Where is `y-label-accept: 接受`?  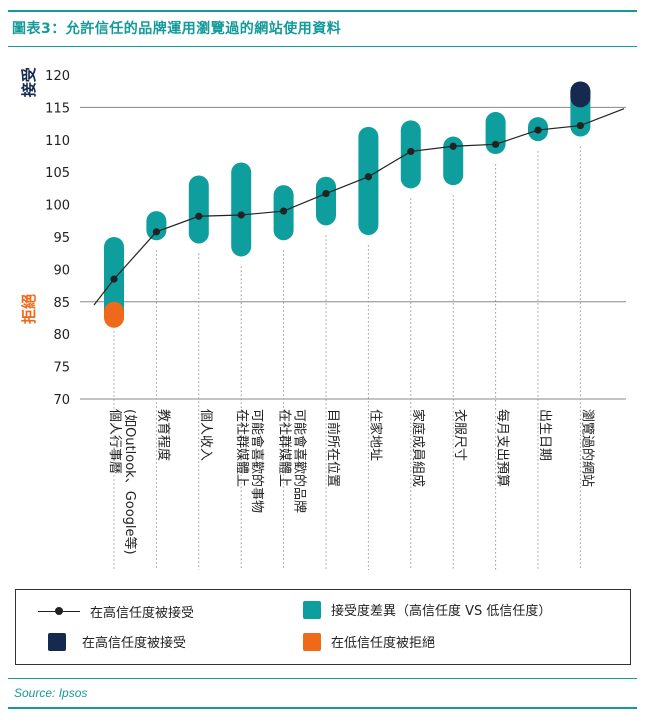
y-label-accept: 接受 is located at coordinates (29, 82).